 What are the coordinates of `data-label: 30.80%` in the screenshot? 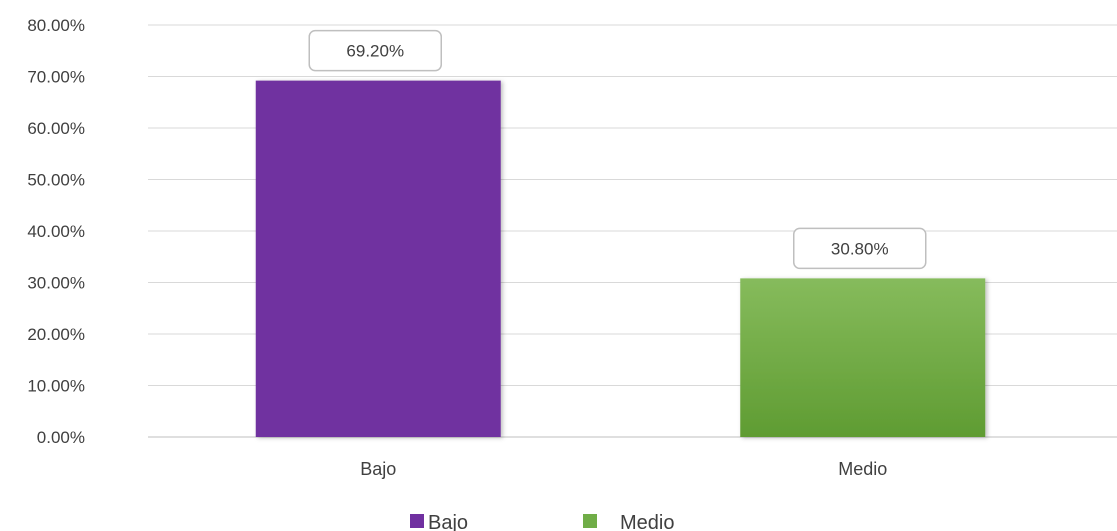 It's located at (860, 248).